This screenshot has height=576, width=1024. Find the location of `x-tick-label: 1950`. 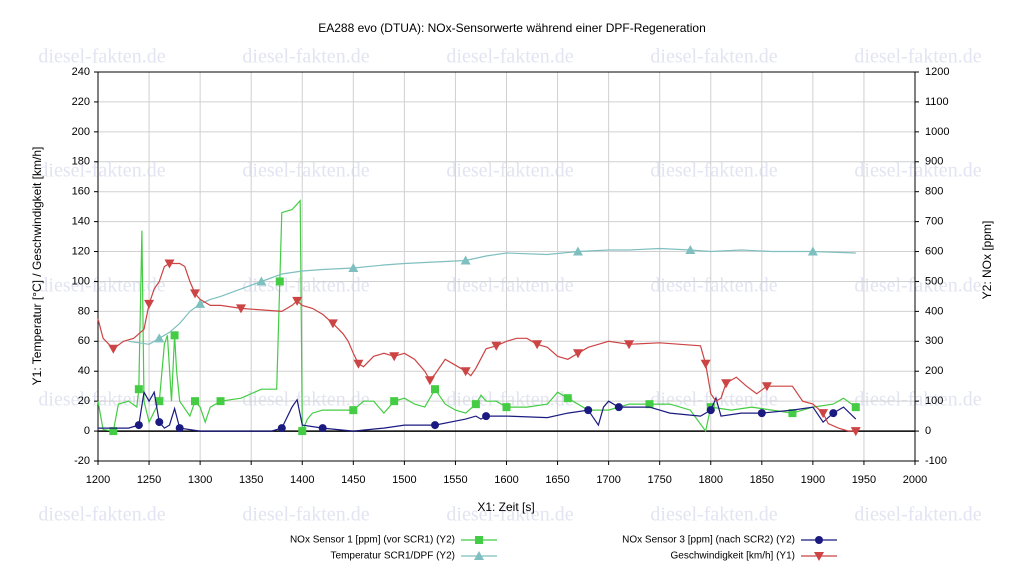

x-tick-label: 1950 is located at coordinates (864, 480).